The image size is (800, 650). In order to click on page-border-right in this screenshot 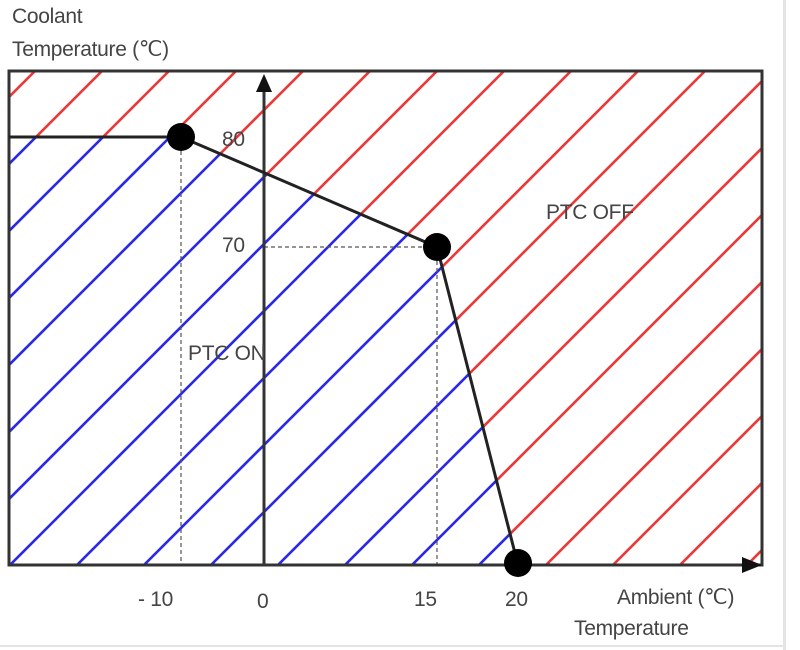, I will do `click(784, 325)`.